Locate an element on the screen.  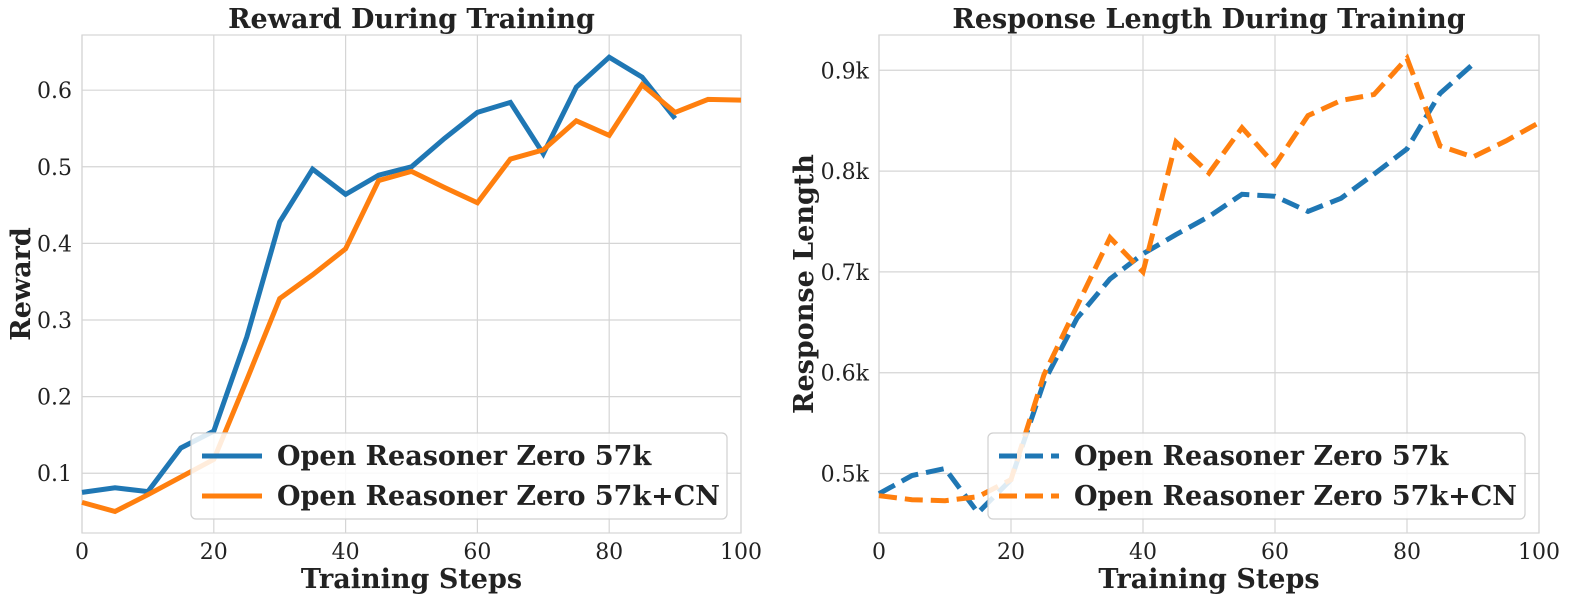
y-tick-label: 0.9k is located at coordinates (845, 71).